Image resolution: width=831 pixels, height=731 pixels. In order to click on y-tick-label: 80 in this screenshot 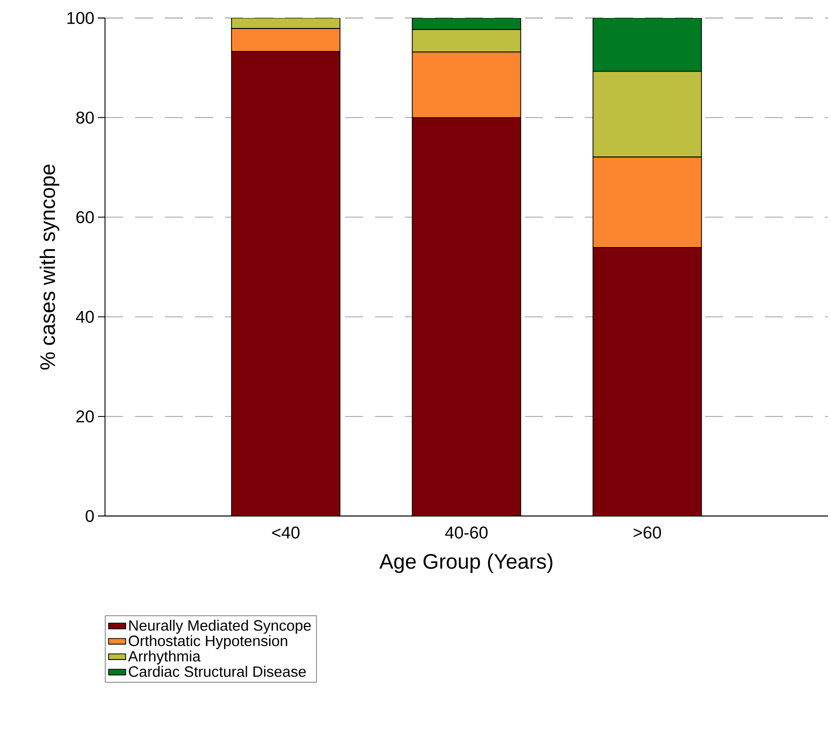, I will do `click(85, 118)`.